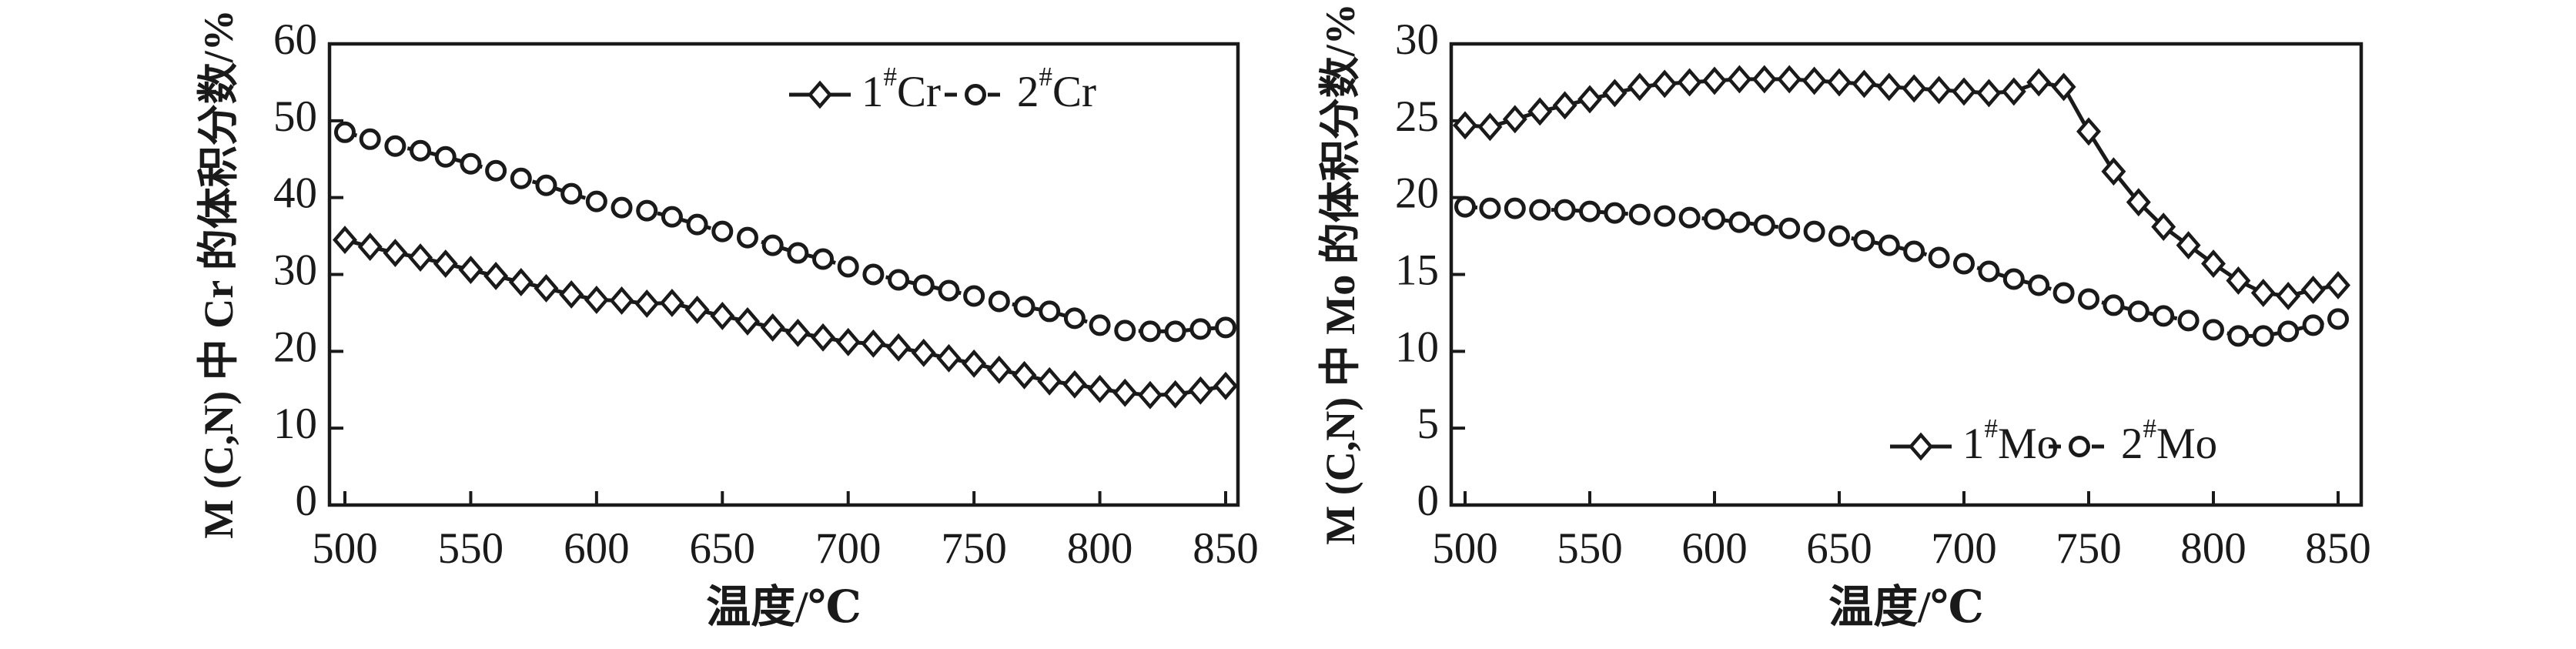 The height and width of the screenshot is (649, 2576). What do you see at coordinates (784, 607) in the screenshot?
I see `cr-x-axis-label: 温度/℃` at bounding box center [784, 607].